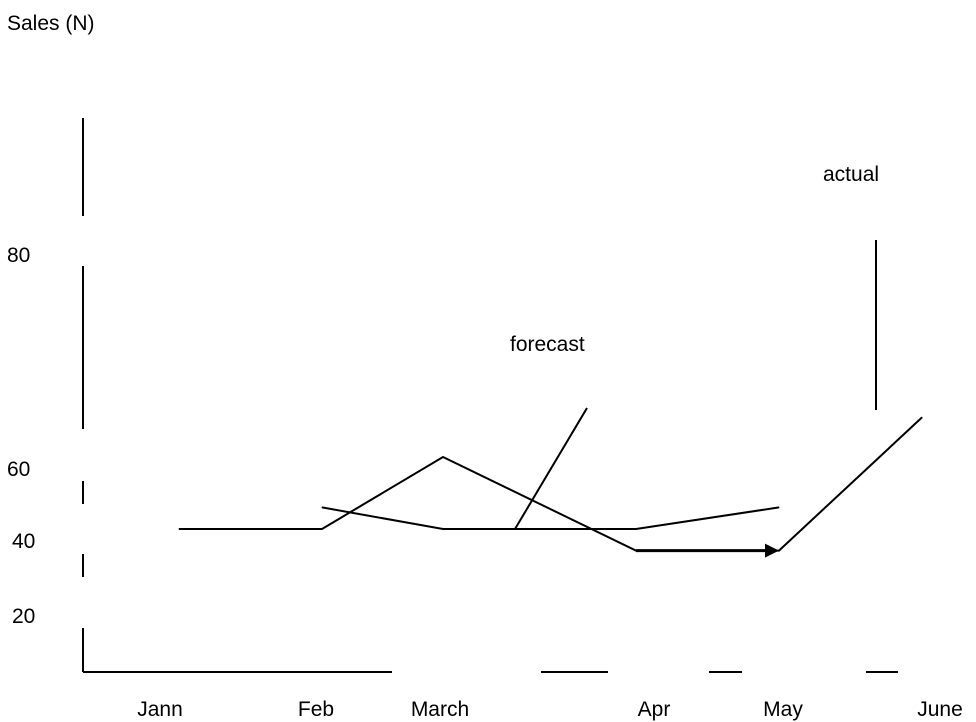 This screenshot has height=722, width=976. Describe the element at coordinates (772, 550) in the screenshot. I see `arrowhead` at that location.